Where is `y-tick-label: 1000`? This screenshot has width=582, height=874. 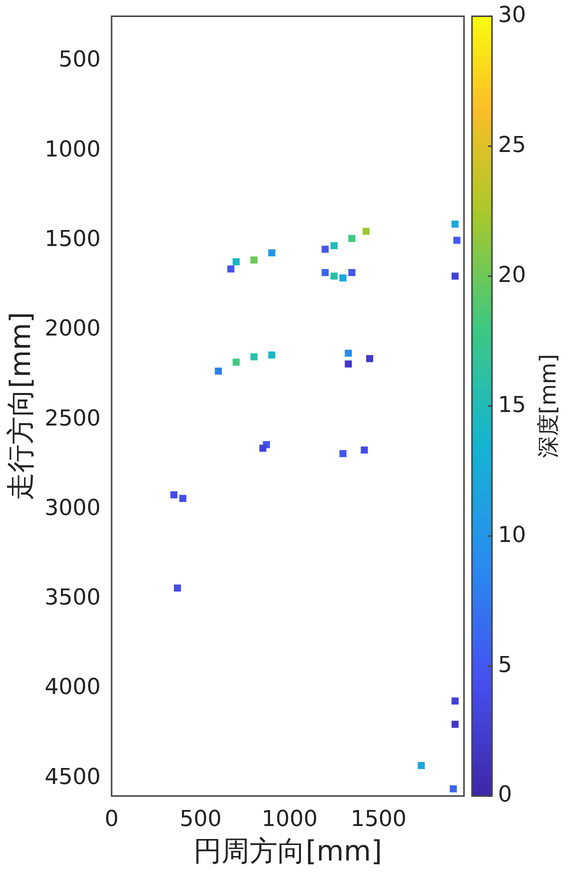
y-tick-label: 1000 is located at coordinates (72, 149).